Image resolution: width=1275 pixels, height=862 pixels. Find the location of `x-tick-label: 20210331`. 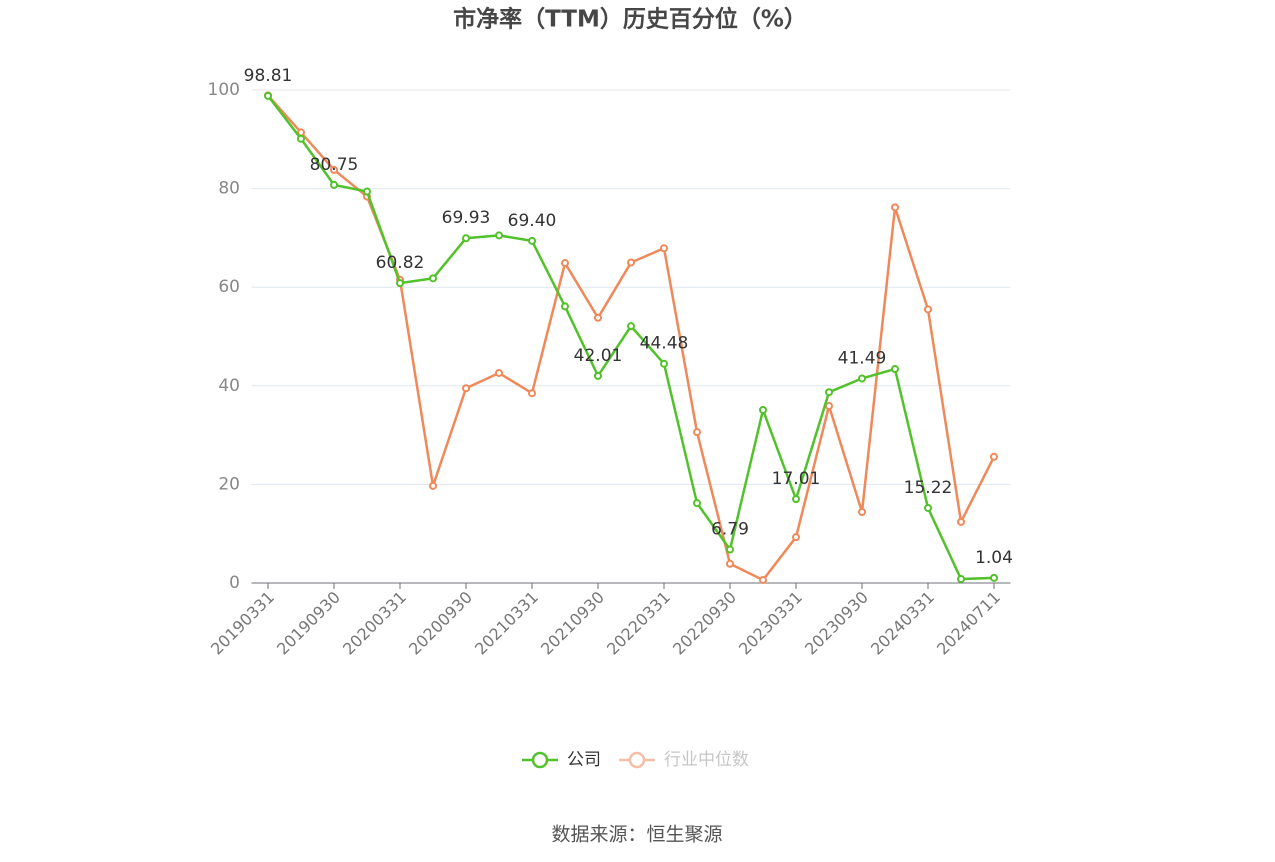

x-tick-label: 20210331 is located at coordinates (506, 623).